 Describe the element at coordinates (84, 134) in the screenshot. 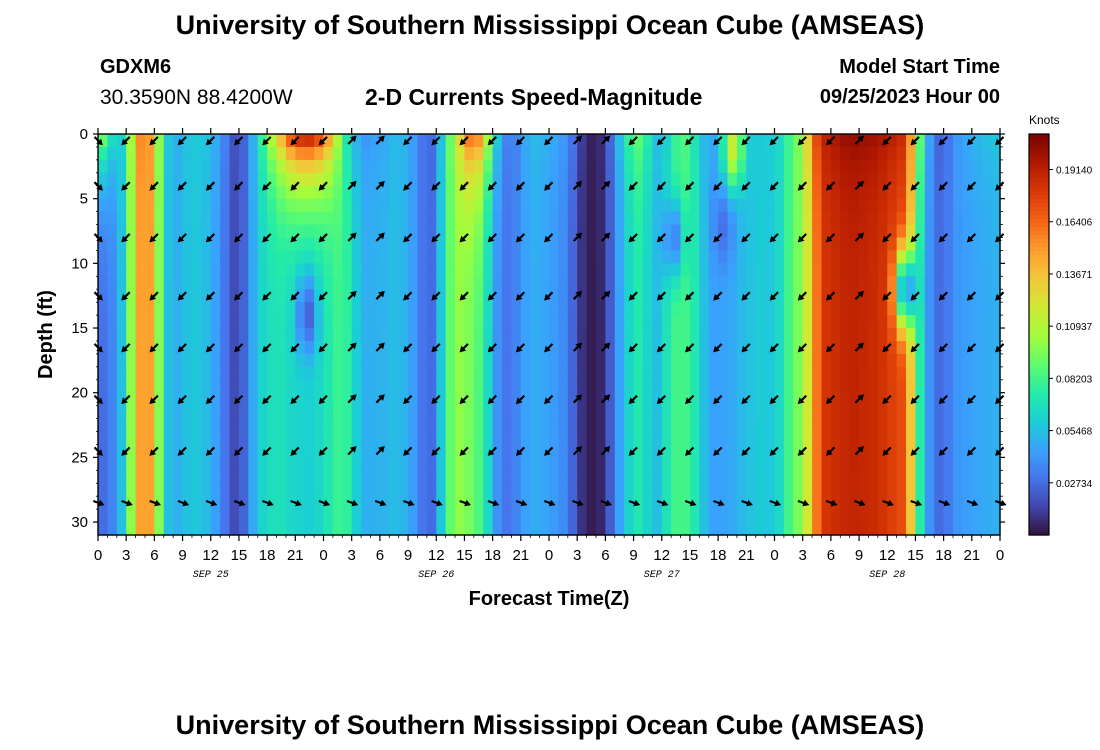

I see `y-tick-label: 0` at that location.